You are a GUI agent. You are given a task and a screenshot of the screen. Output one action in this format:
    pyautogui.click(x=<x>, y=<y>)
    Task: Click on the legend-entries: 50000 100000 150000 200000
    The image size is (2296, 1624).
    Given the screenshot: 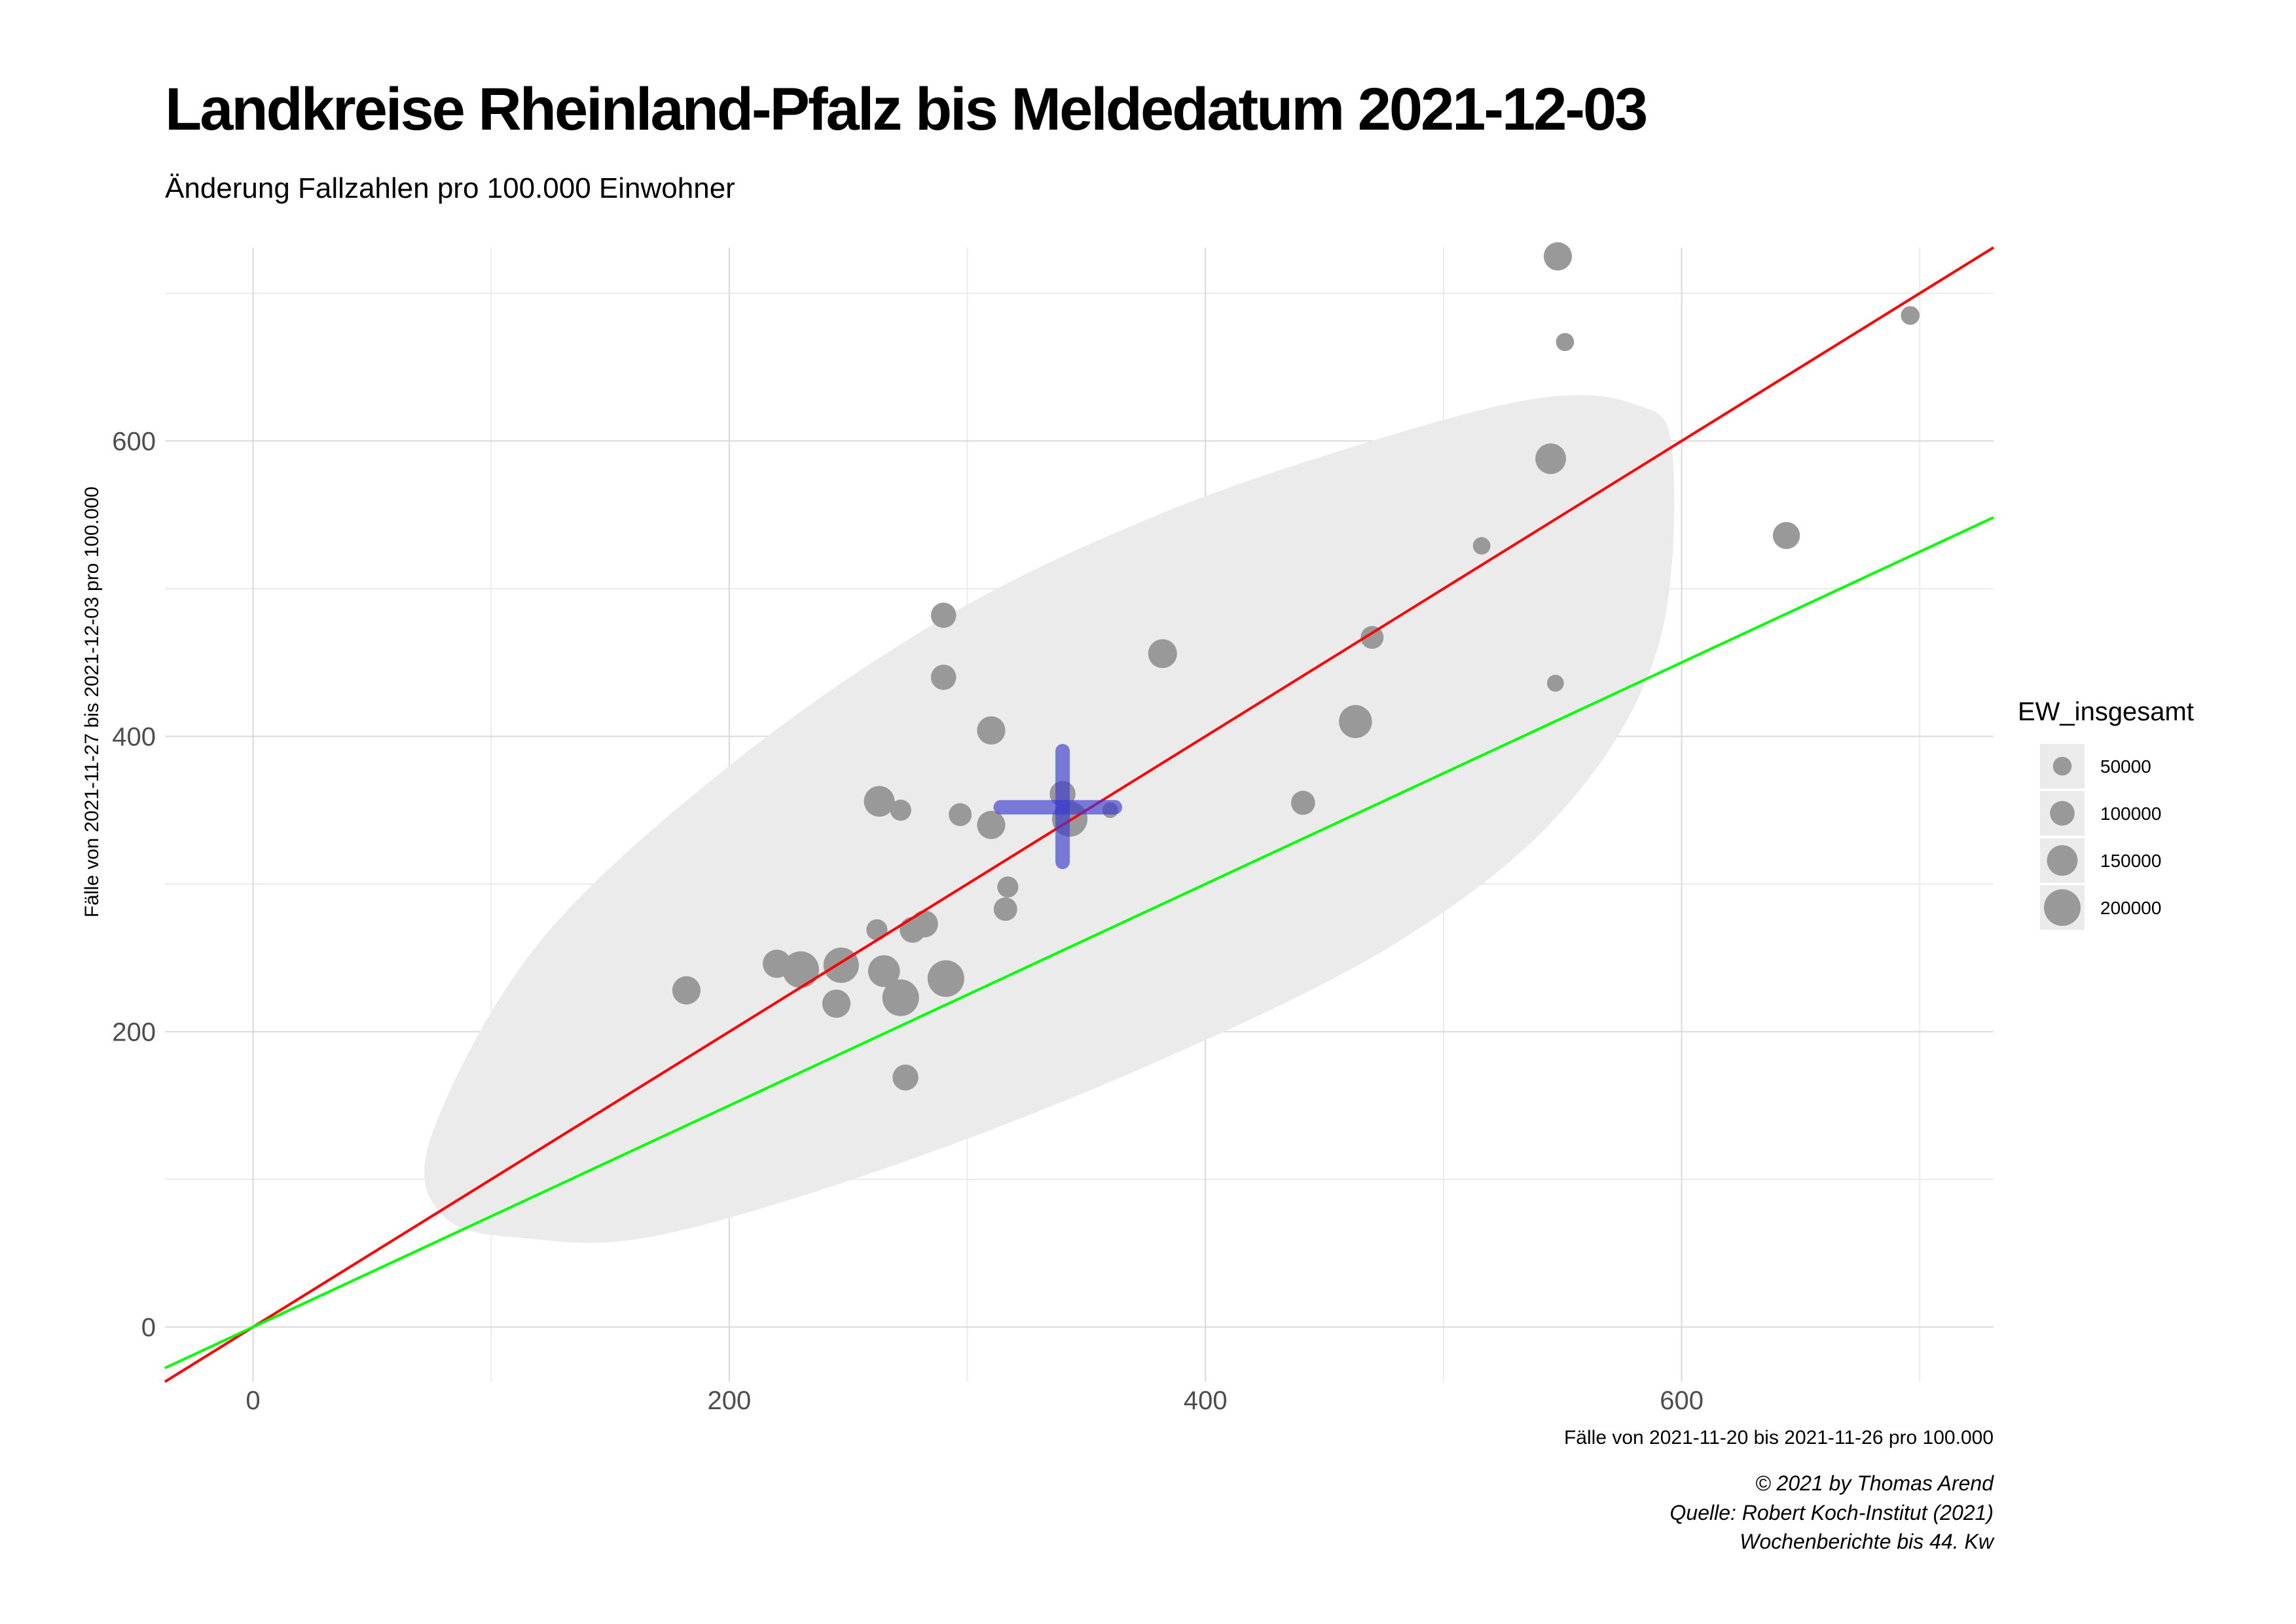 What is the action you would take?
    pyautogui.click(x=2100, y=837)
    